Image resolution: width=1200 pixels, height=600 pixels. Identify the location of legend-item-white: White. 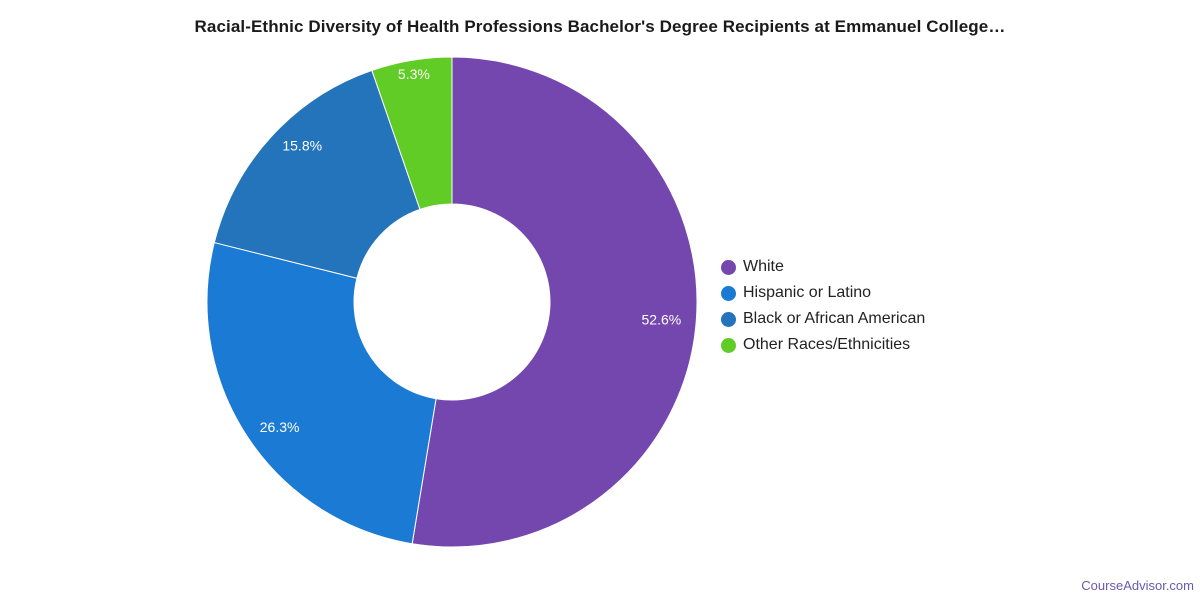
(823, 267).